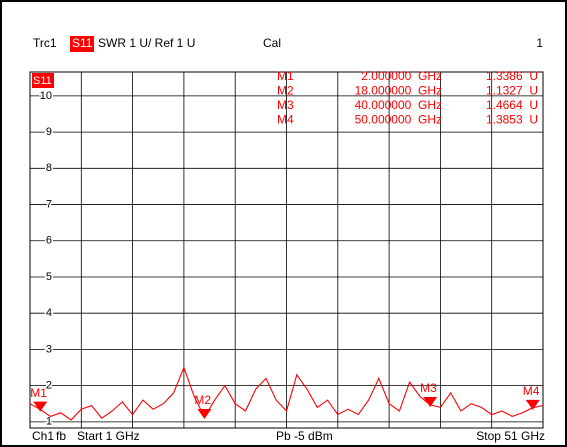 The width and height of the screenshot is (567, 447). Describe the element at coordinates (46, 96) in the screenshot. I see `y-tick-label: 10` at that location.